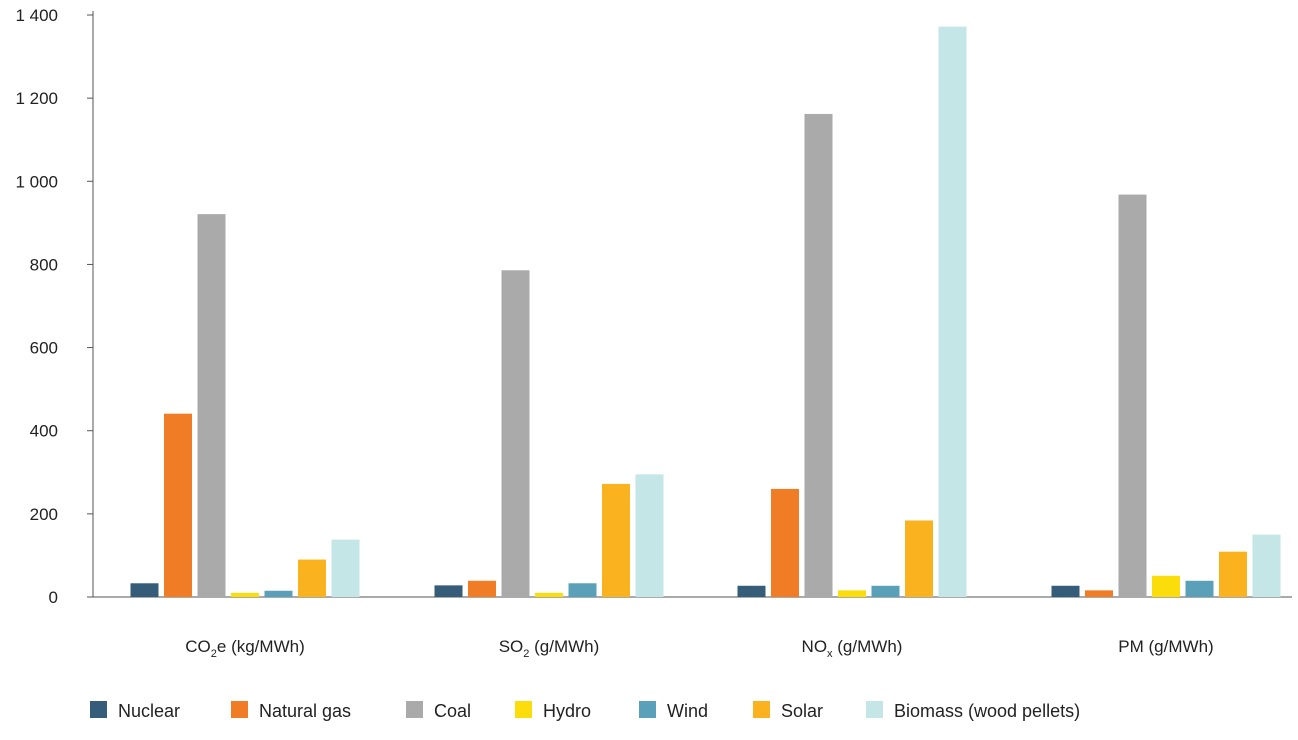  What do you see at coordinates (687, 711) in the screenshot?
I see `legend-label: Wind` at bounding box center [687, 711].